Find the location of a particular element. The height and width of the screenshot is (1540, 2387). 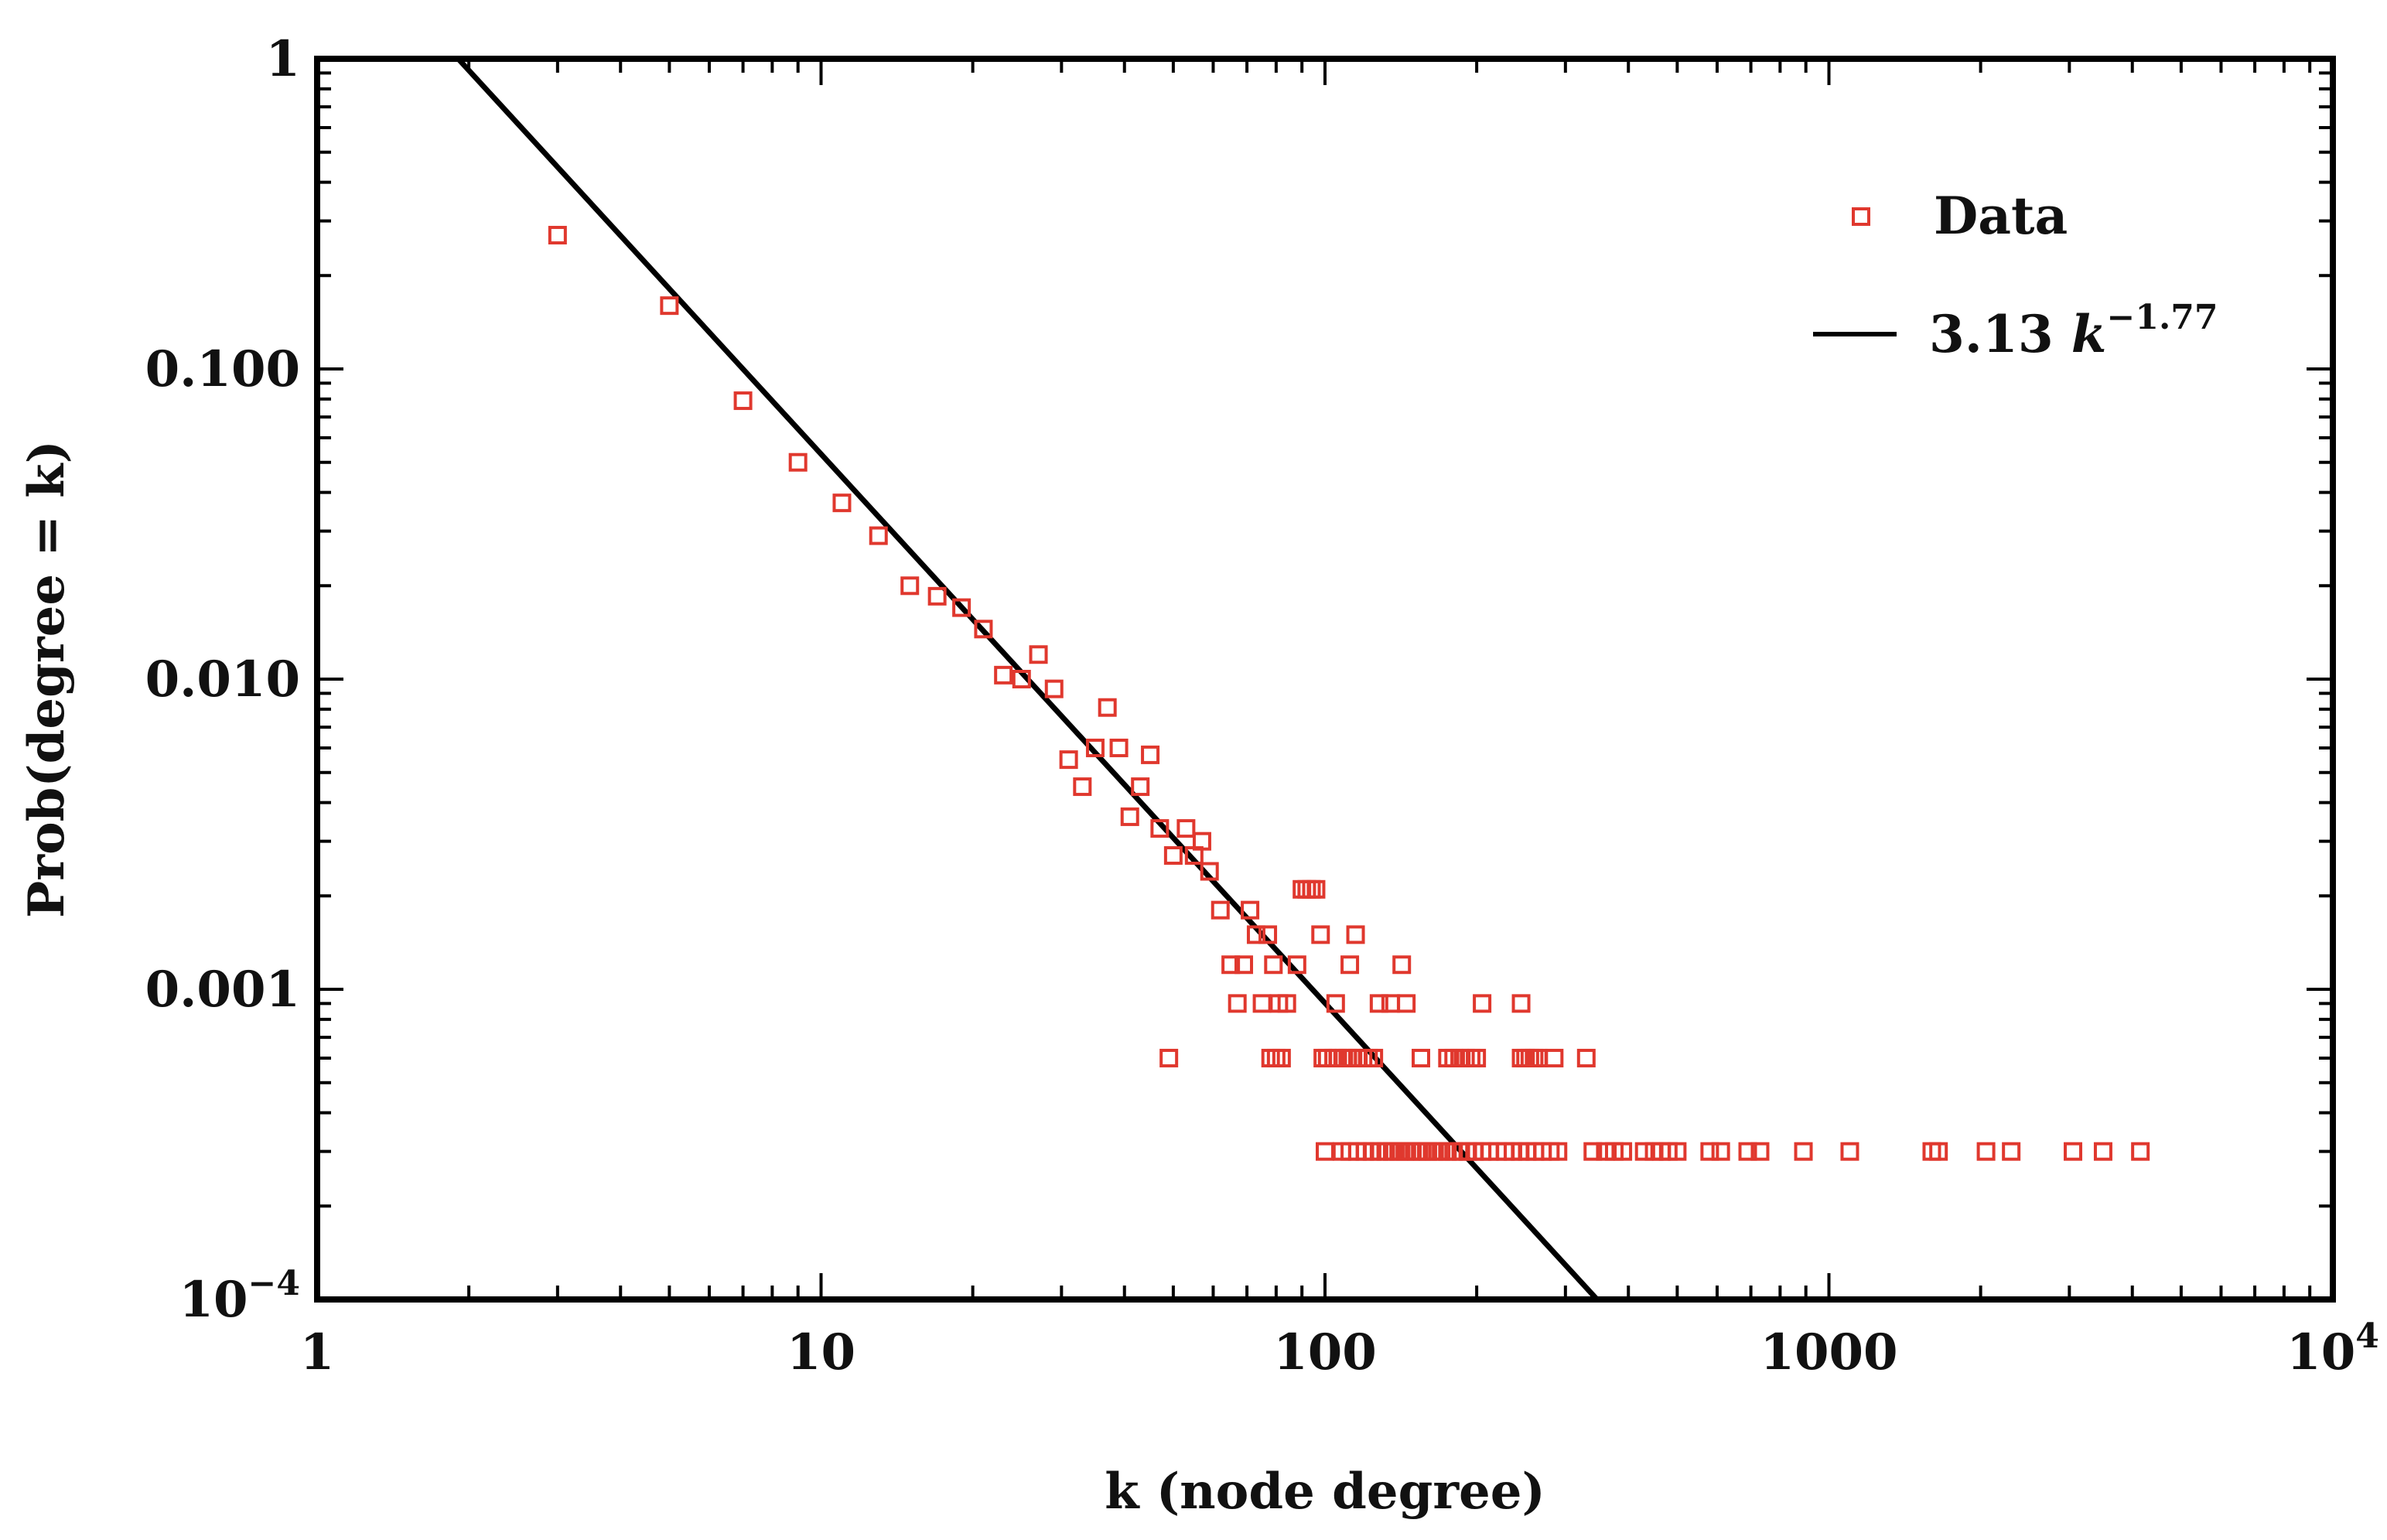

legend-data-marker is located at coordinates (1861, 217).